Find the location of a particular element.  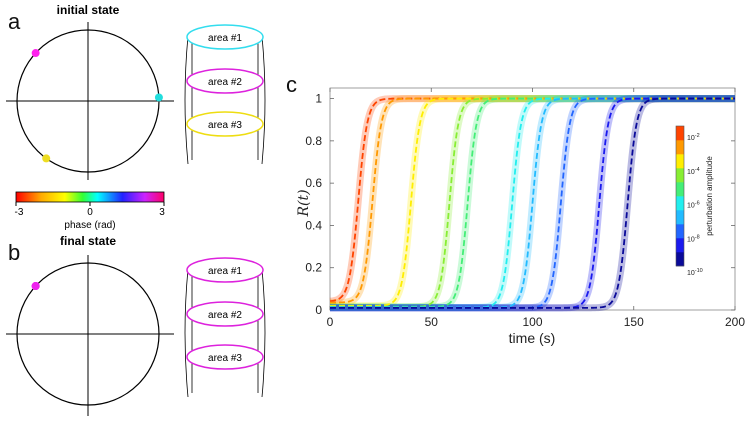

x-axis-label: time (s) is located at coordinates (532, 338).